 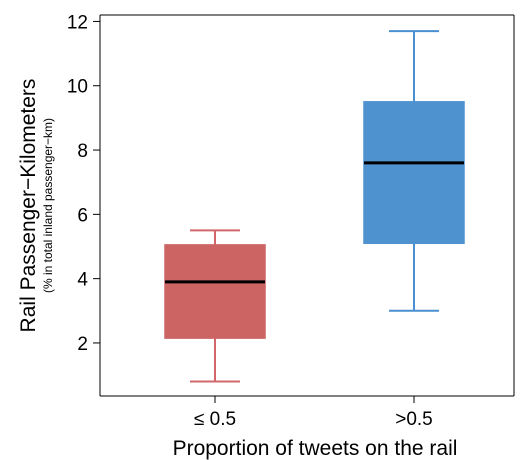 What do you see at coordinates (414, 419) in the screenshot?
I see `x-tick-label: >0.5` at bounding box center [414, 419].